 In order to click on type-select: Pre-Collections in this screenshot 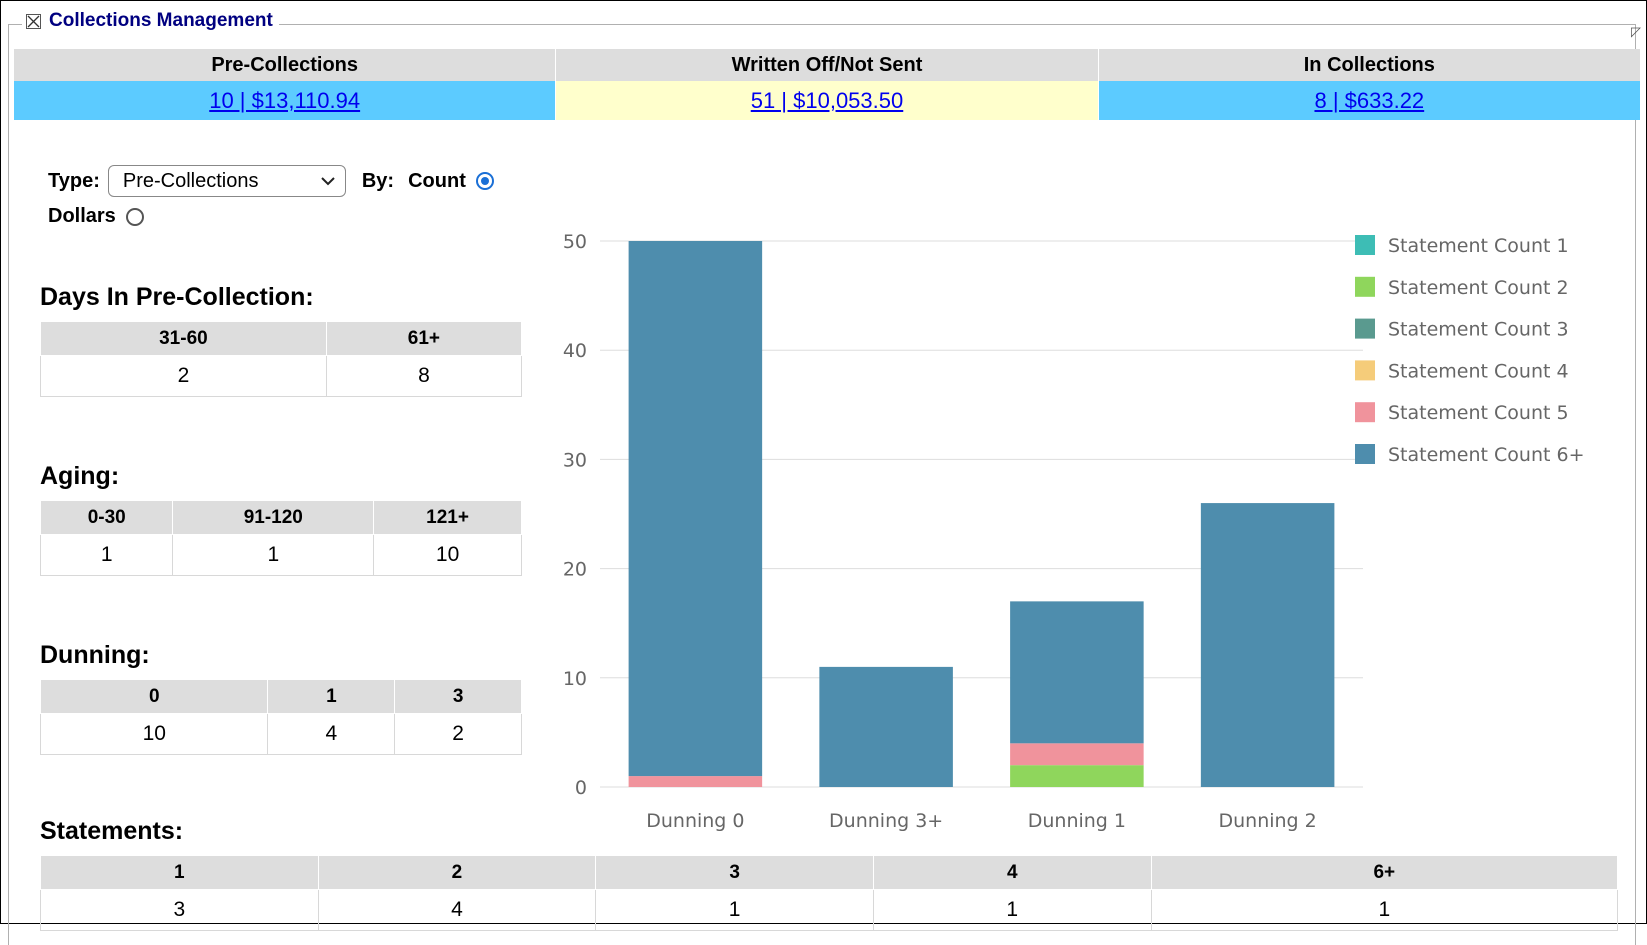, I will do `click(226, 181)`.